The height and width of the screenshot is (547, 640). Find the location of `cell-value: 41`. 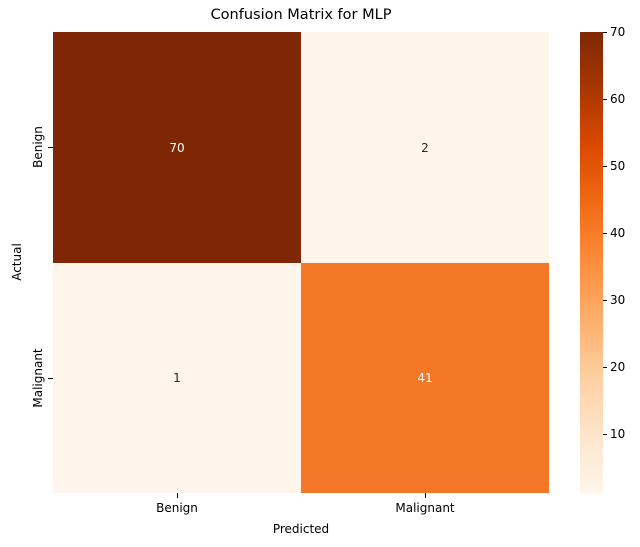

cell-value: 41 is located at coordinates (425, 378).